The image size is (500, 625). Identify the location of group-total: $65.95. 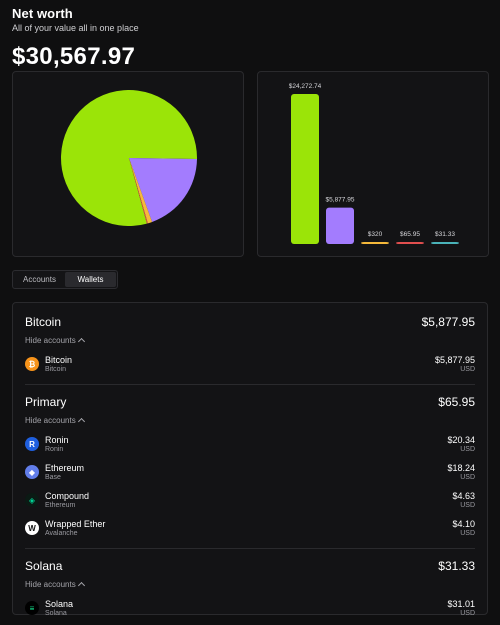
(456, 402).